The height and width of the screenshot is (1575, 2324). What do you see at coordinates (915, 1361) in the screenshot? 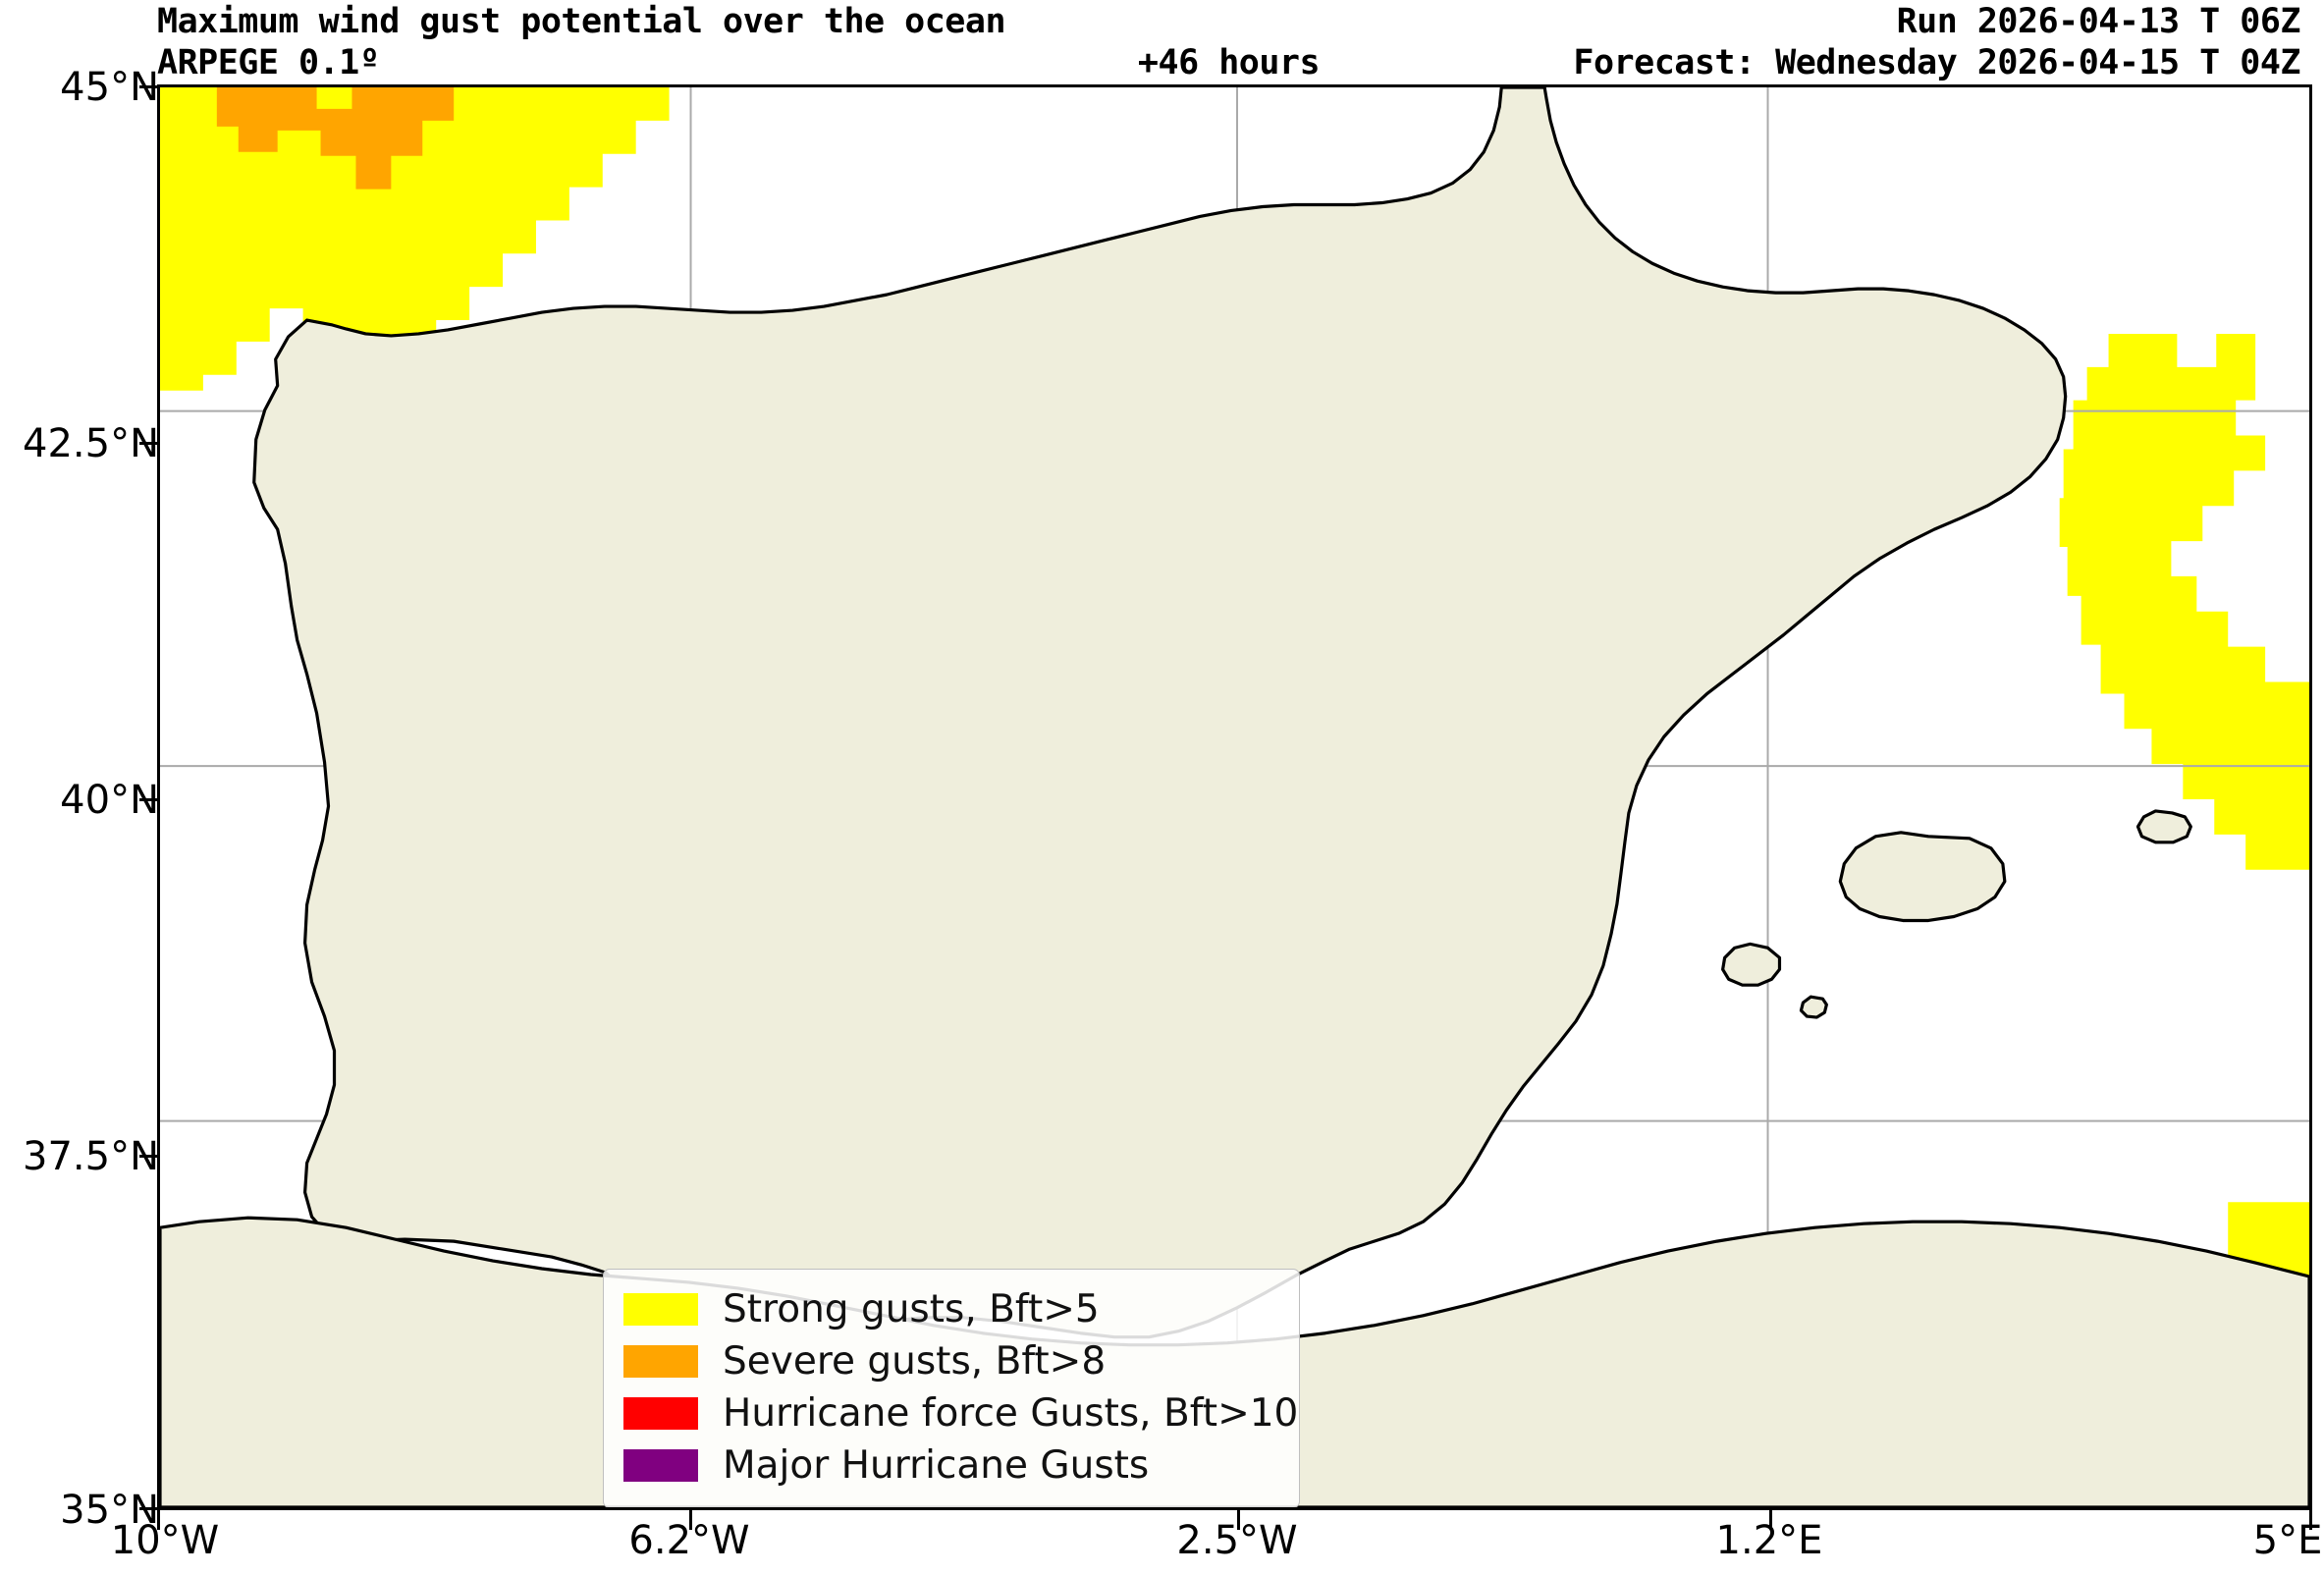
I see `legend-label-severe: Severe gusts, Bft>8` at bounding box center [915, 1361].